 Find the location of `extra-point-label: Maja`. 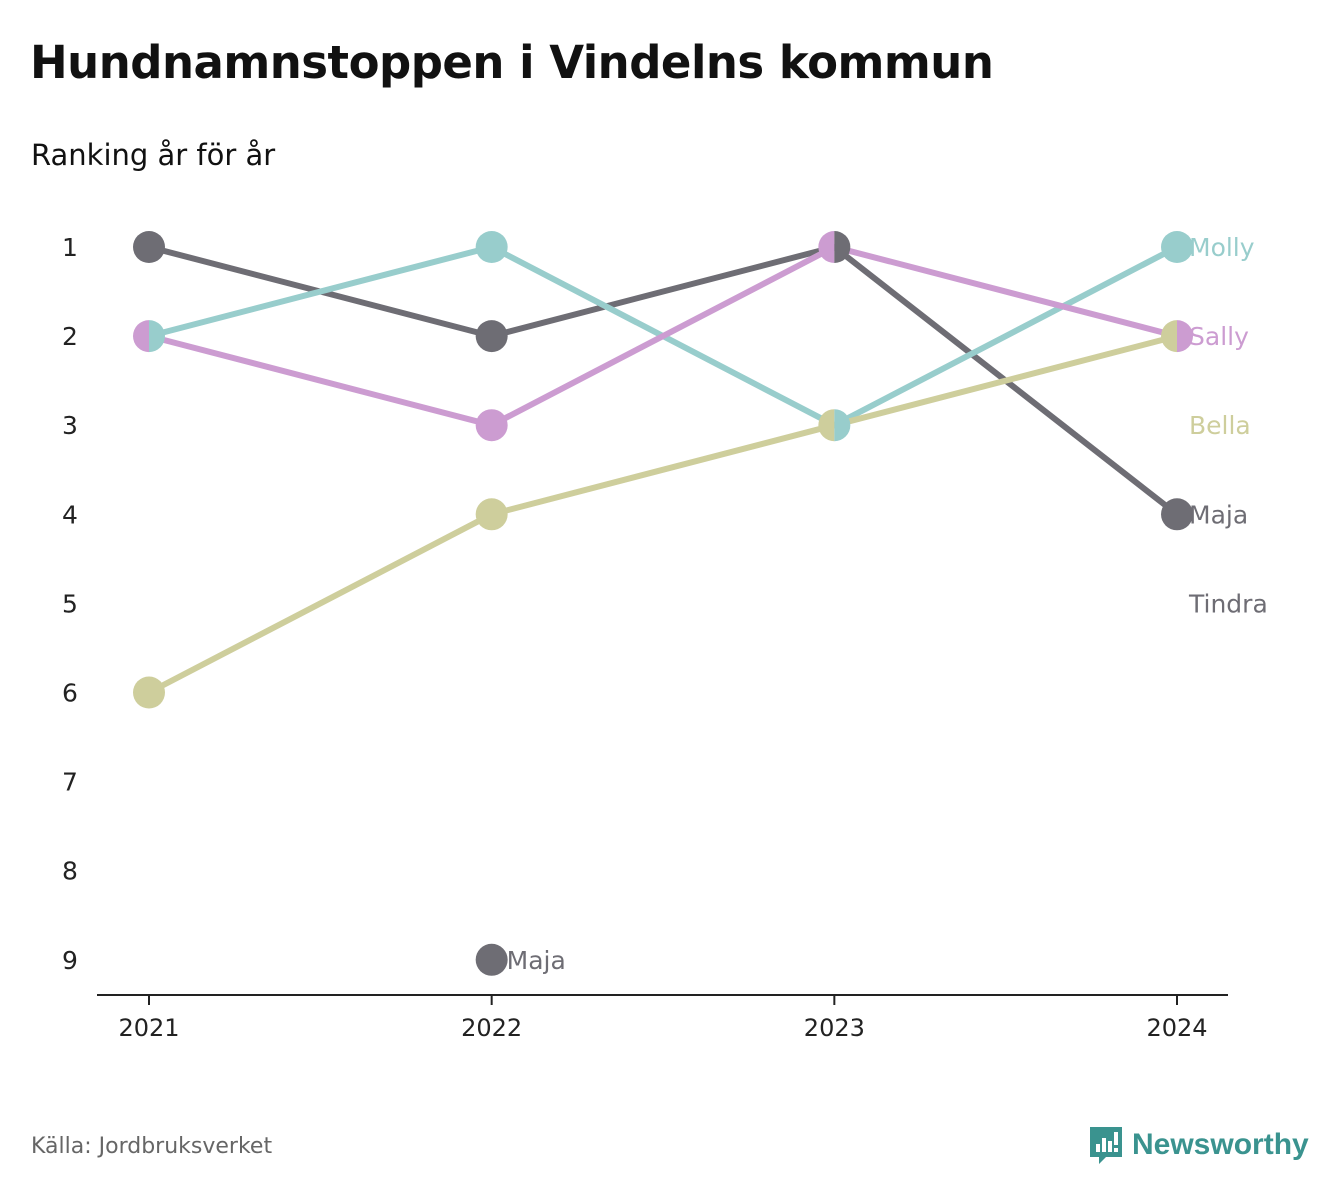

extra-point-label: Maja is located at coordinates (536, 960).